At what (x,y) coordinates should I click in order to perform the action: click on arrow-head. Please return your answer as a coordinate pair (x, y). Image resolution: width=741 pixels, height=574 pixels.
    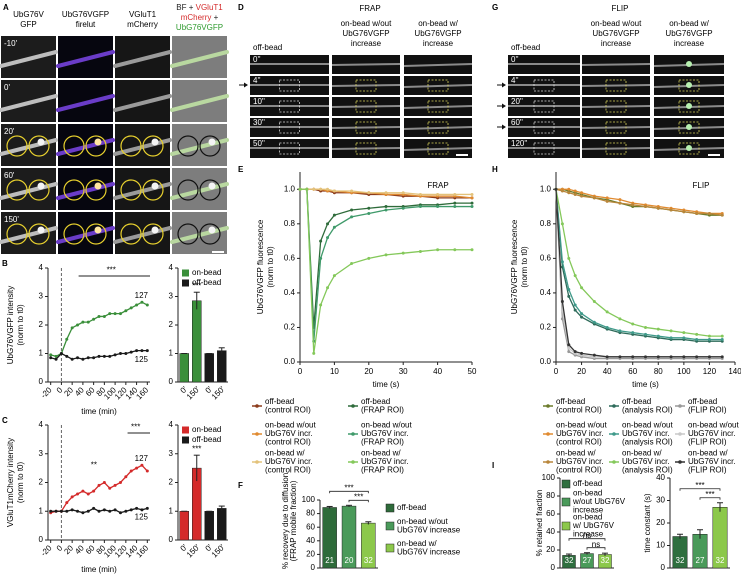
    Looking at the image, I should click on (504, 85).